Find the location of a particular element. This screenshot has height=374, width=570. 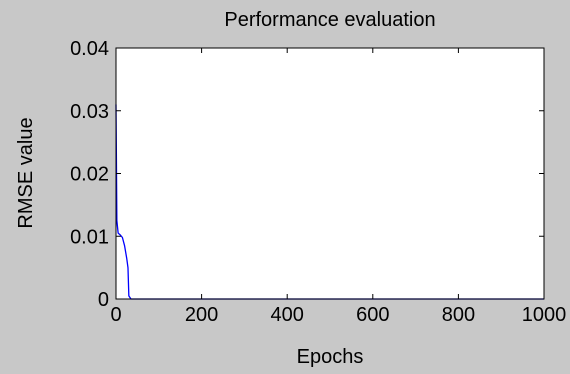

y-tick-label: 0.02 is located at coordinates (89, 175).